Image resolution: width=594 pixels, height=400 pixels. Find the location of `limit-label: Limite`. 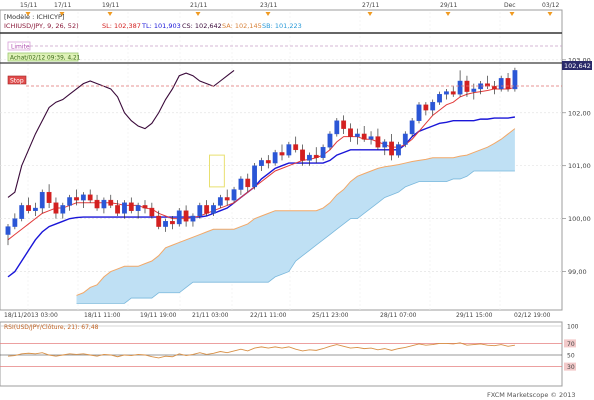

limit-label: Limite is located at coordinates (20, 47).